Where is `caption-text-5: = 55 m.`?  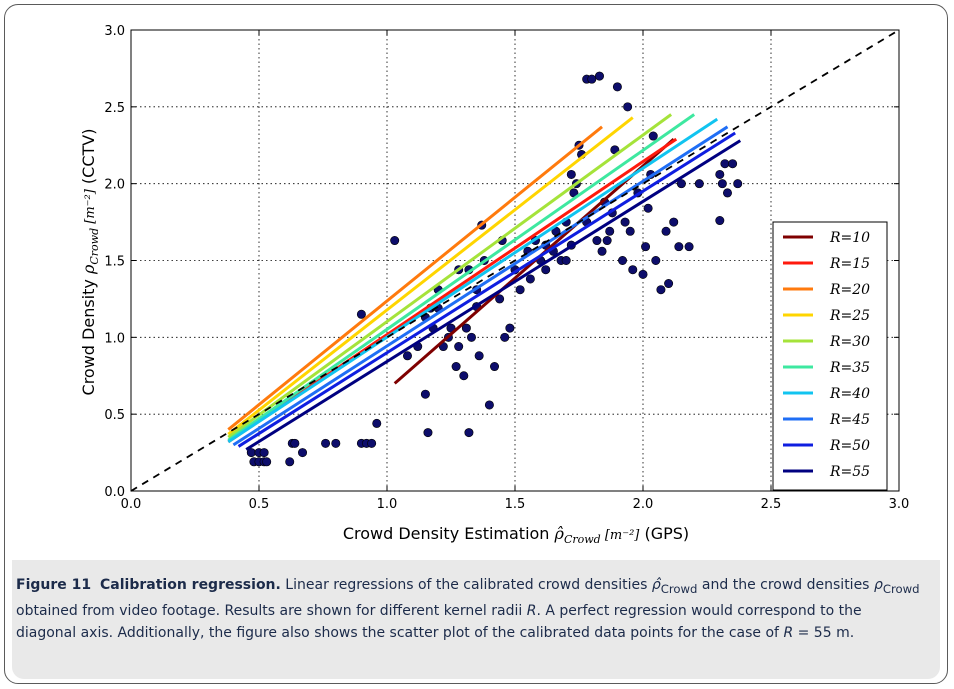
caption-text-5: = 55 m. is located at coordinates (824, 632).